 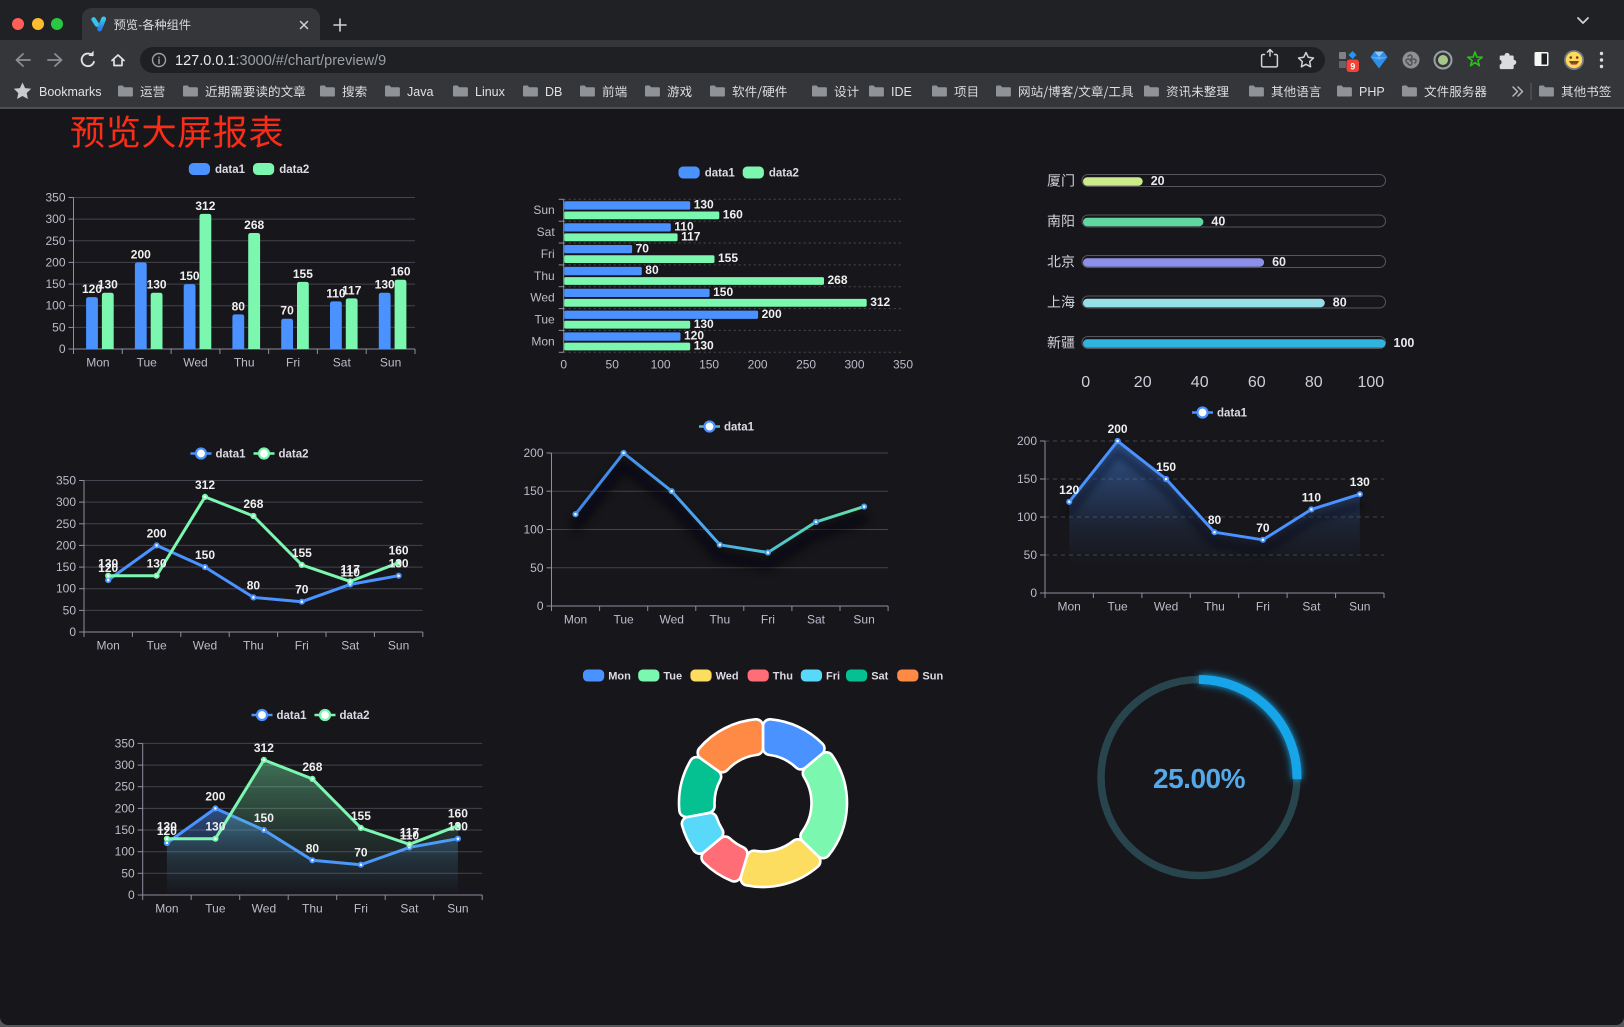 What do you see at coordinates (55, 219) in the screenshot?
I see `svg-text: 300` at bounding box center [55, 219].